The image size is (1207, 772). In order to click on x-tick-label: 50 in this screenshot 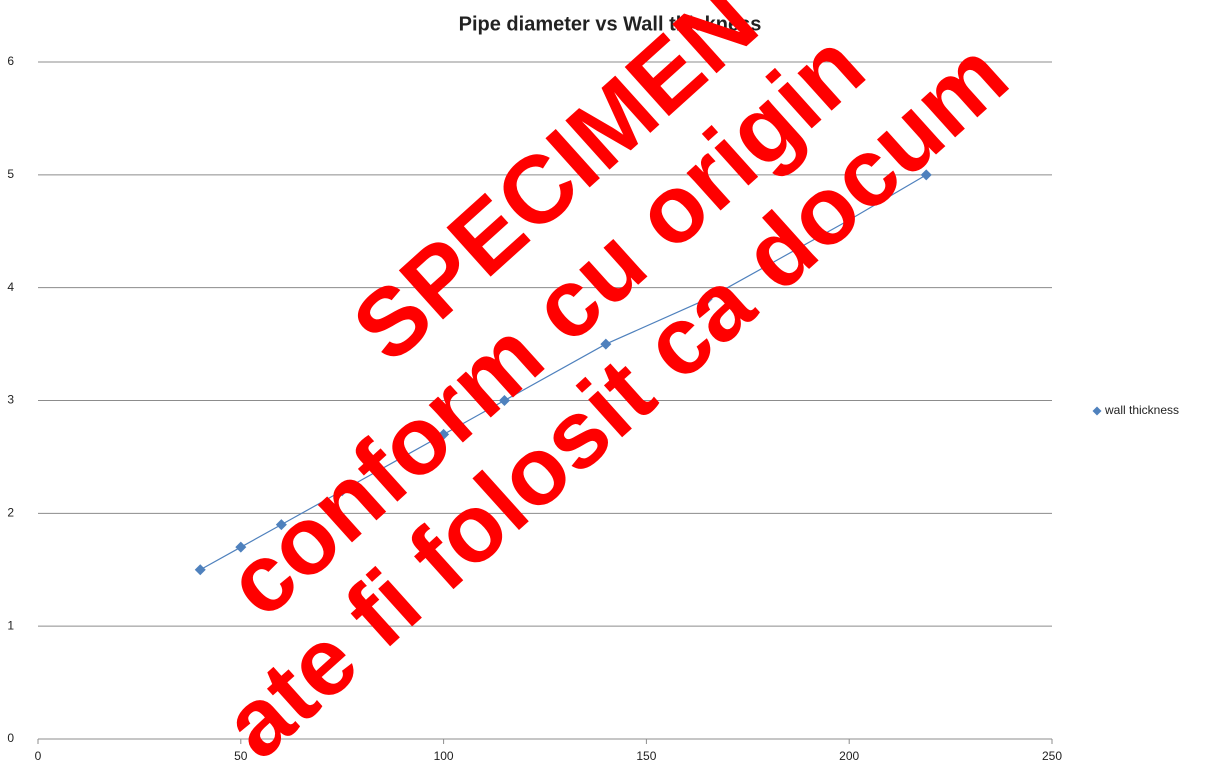, I will do `click(241, 756)`.